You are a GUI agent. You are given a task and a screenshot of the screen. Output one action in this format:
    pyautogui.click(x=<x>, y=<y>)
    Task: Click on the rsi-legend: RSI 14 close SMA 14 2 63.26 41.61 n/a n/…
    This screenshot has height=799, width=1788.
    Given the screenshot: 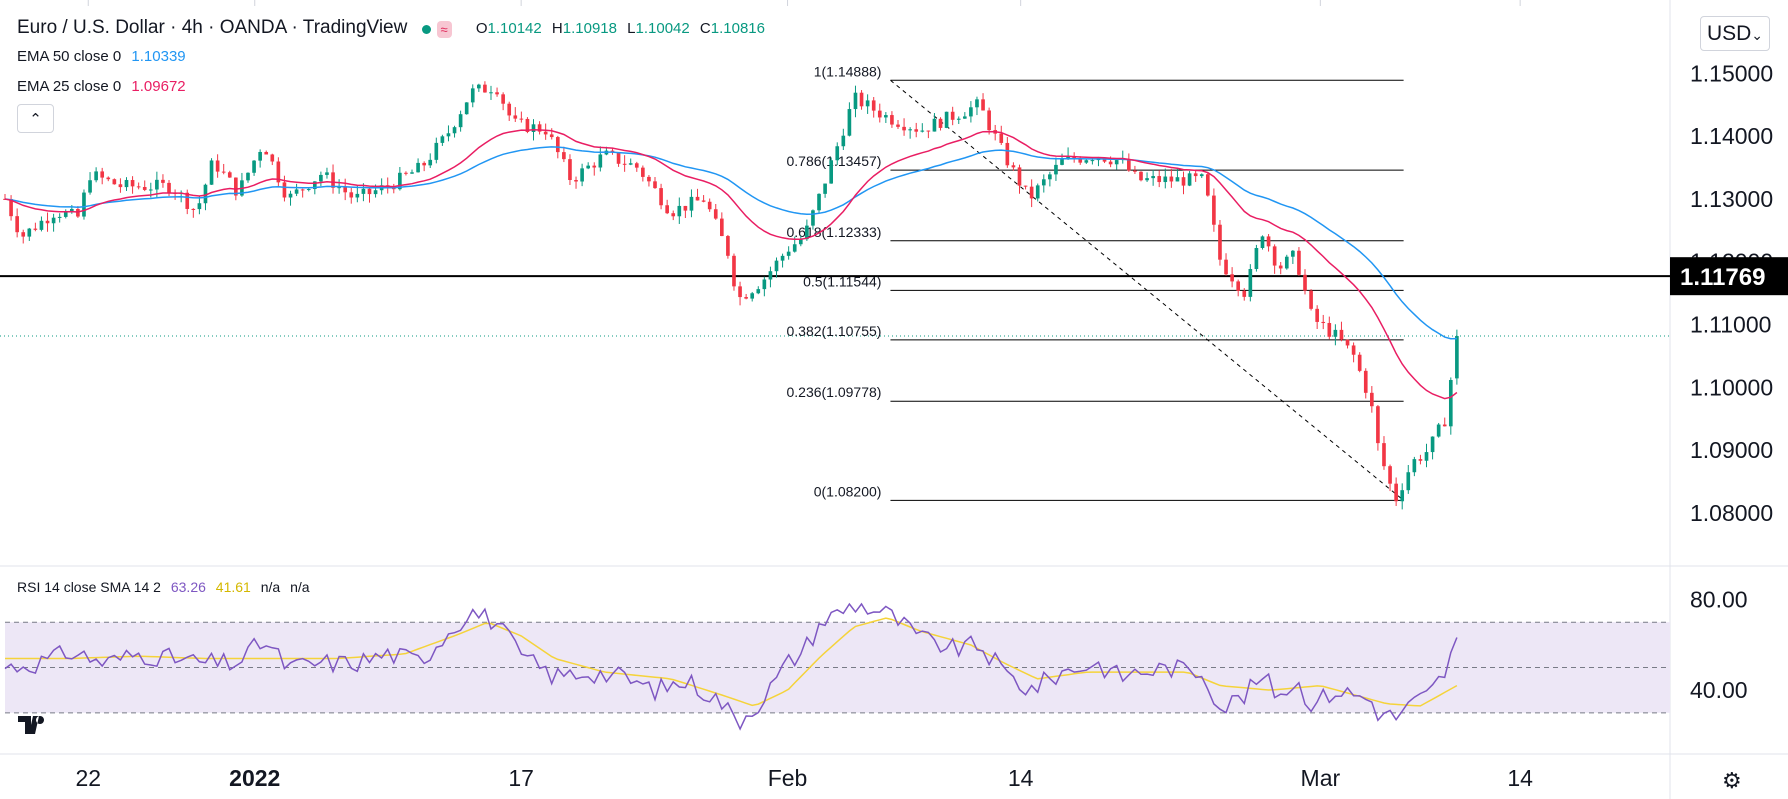 What is the action you would take?
    pyautogui.click(x=166, y=587)
    